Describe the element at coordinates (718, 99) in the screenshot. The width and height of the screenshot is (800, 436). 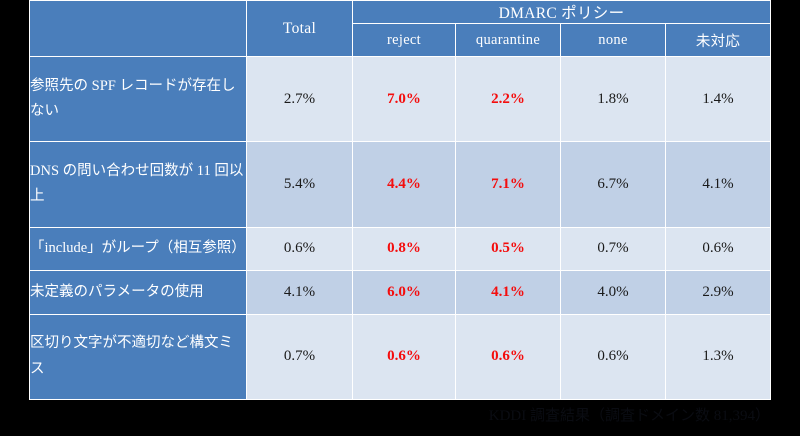
I see `cell-unsupported: 1.4%` at that location.